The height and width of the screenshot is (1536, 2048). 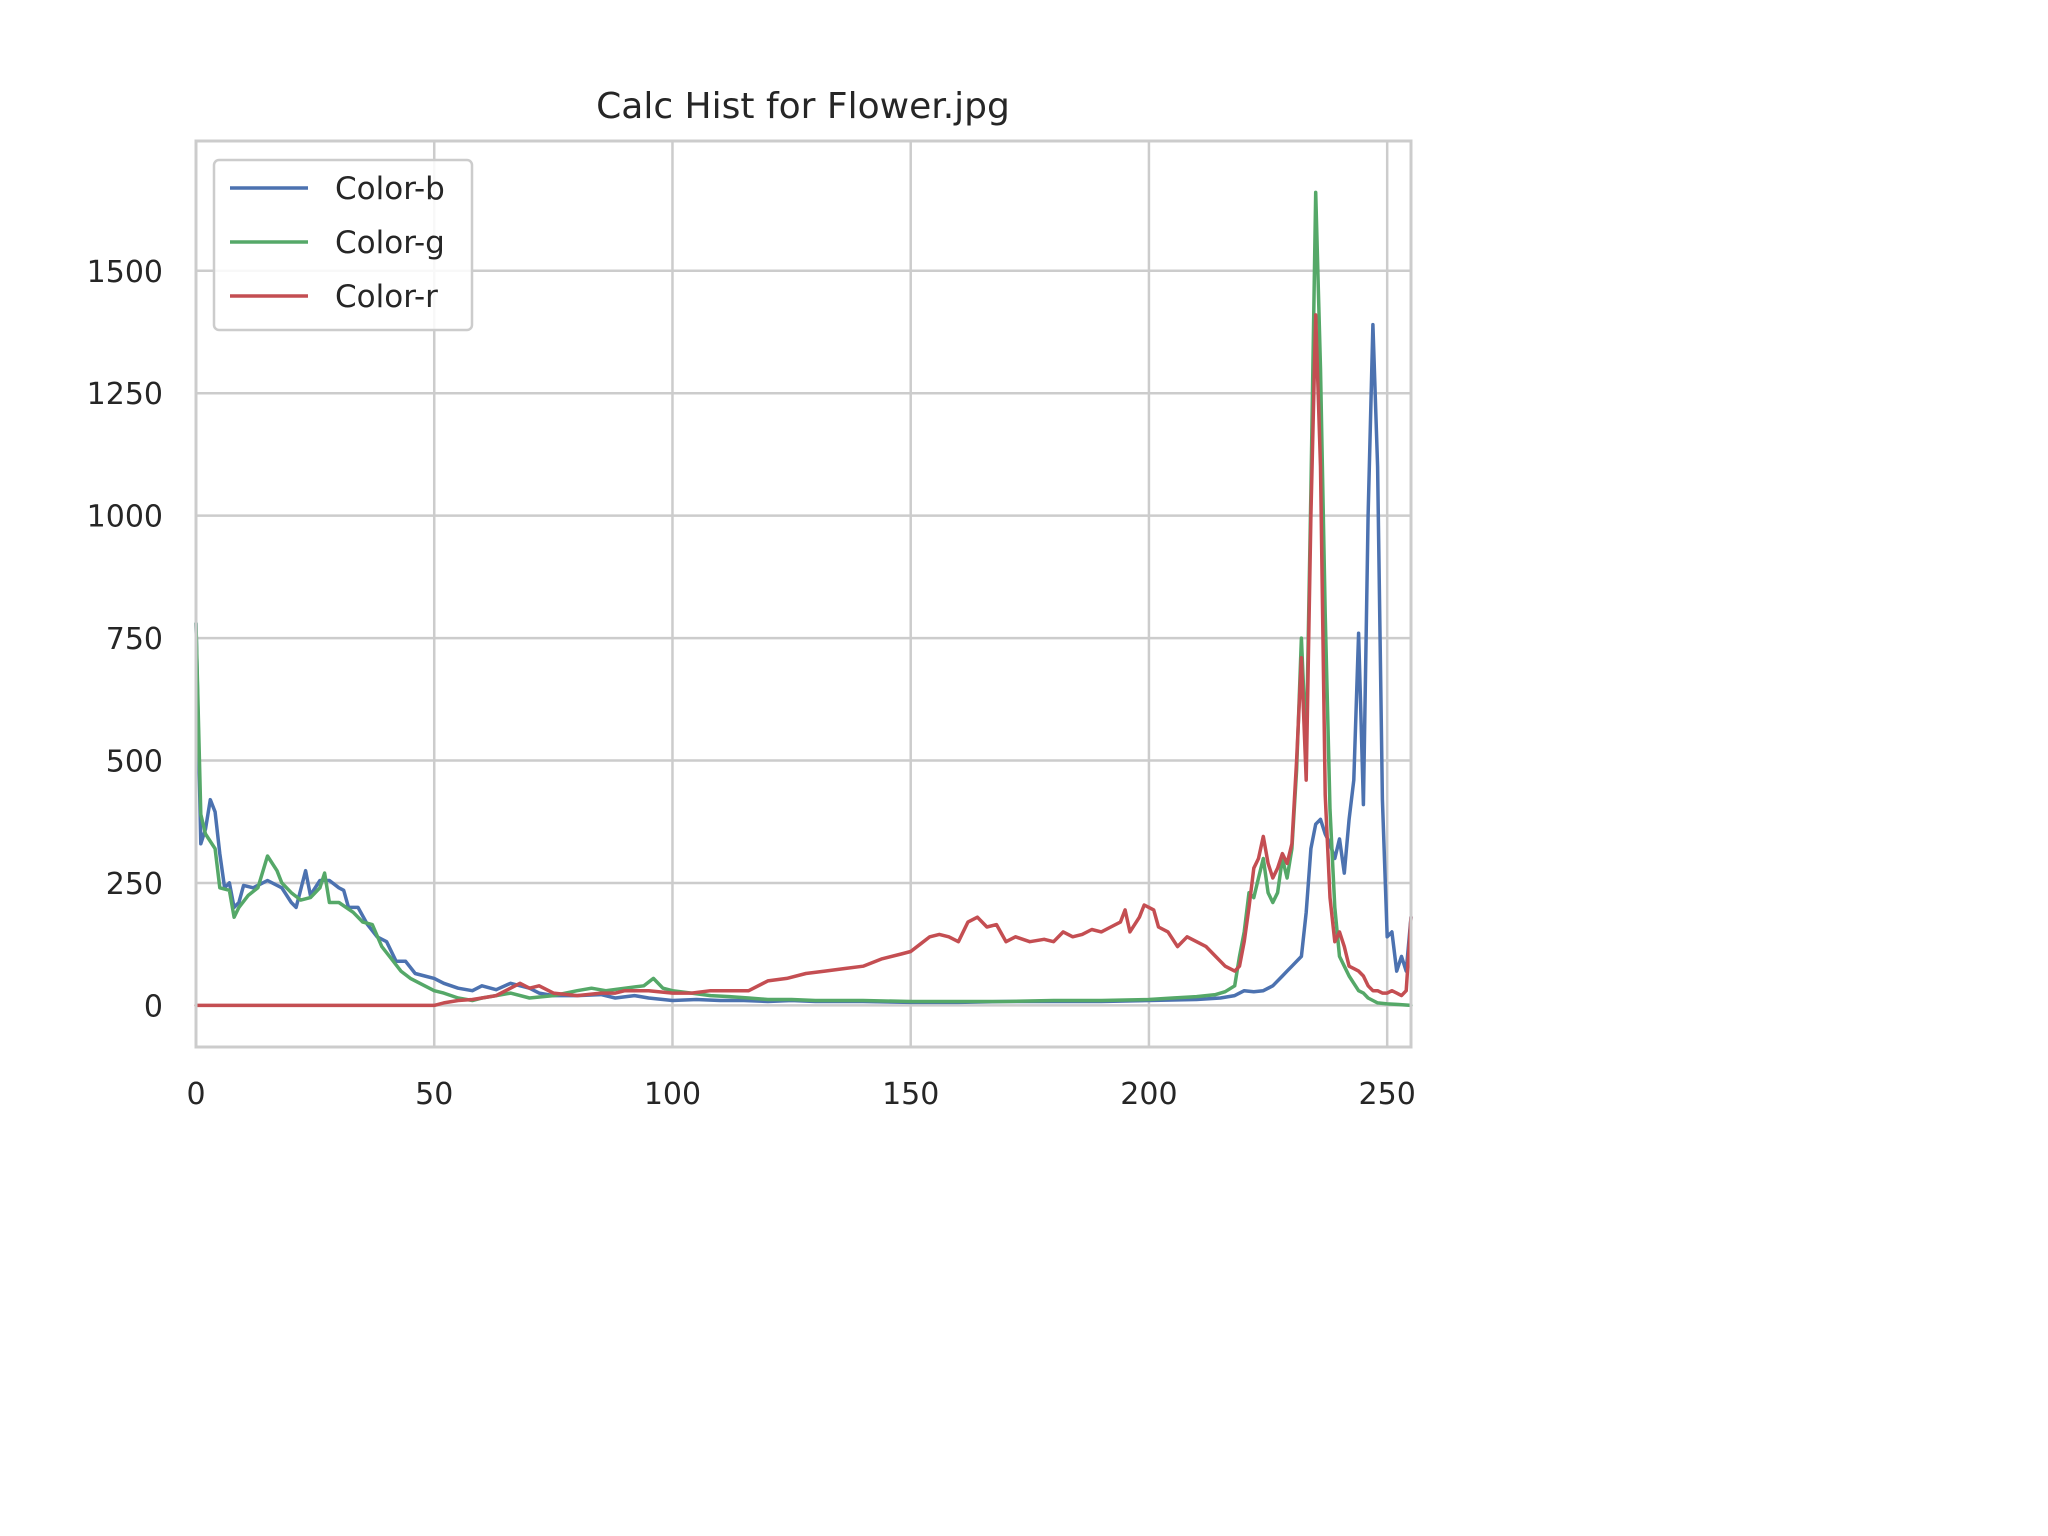 I want to click on x-tick-label: 200, so click(x=1148, y=1094).